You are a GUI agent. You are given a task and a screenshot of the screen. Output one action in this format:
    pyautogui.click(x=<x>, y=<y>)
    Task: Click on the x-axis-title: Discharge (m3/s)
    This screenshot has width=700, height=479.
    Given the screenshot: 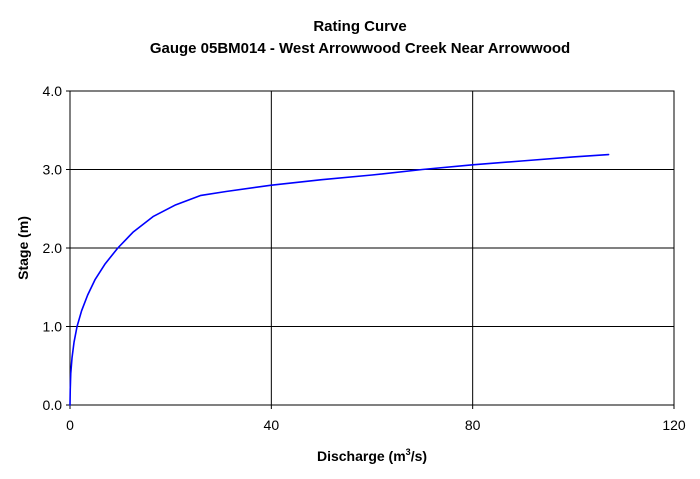 What is the action you would take?
    pyautogui.click(x=372, y=455)
    